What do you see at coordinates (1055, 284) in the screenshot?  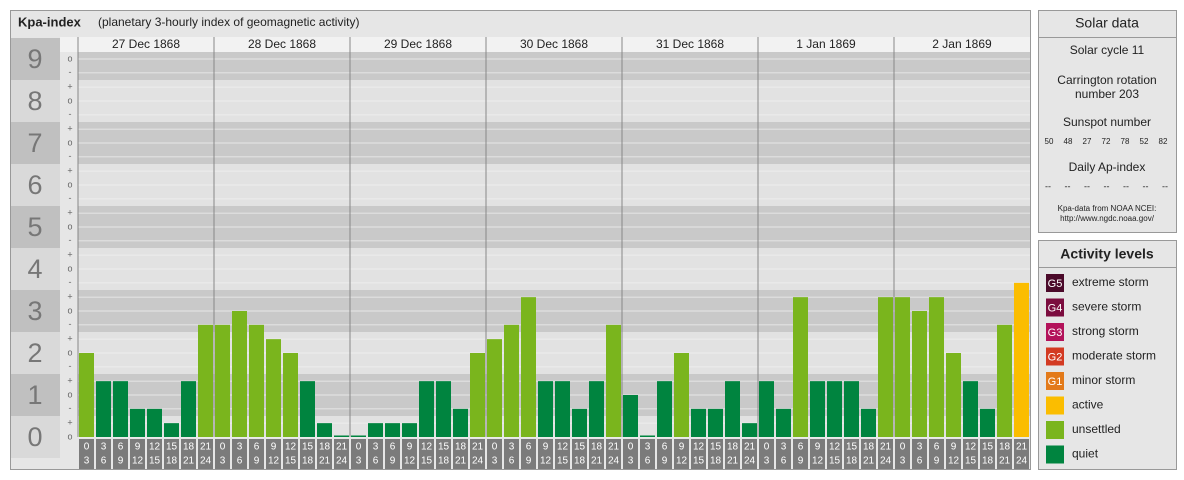 I see `legend-code: G5` at bounding box center [1055, 284].